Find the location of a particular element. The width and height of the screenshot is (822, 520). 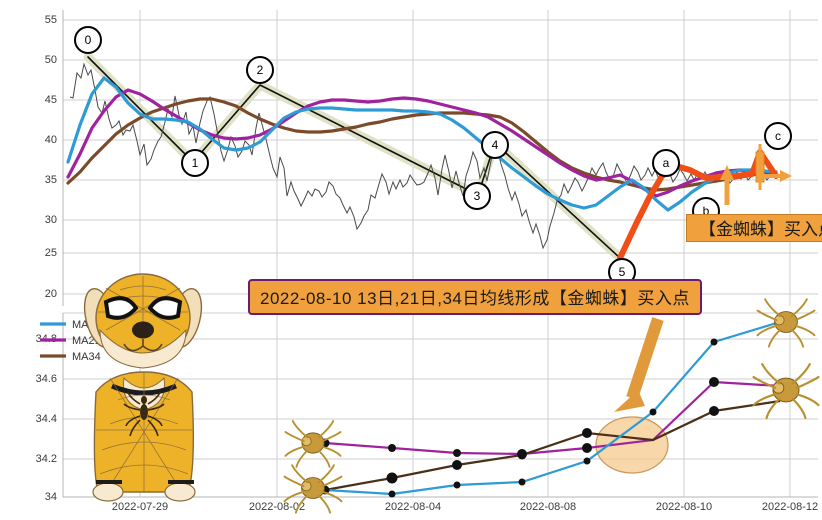

abc-label-b: b is located at coordinates (706, 211).